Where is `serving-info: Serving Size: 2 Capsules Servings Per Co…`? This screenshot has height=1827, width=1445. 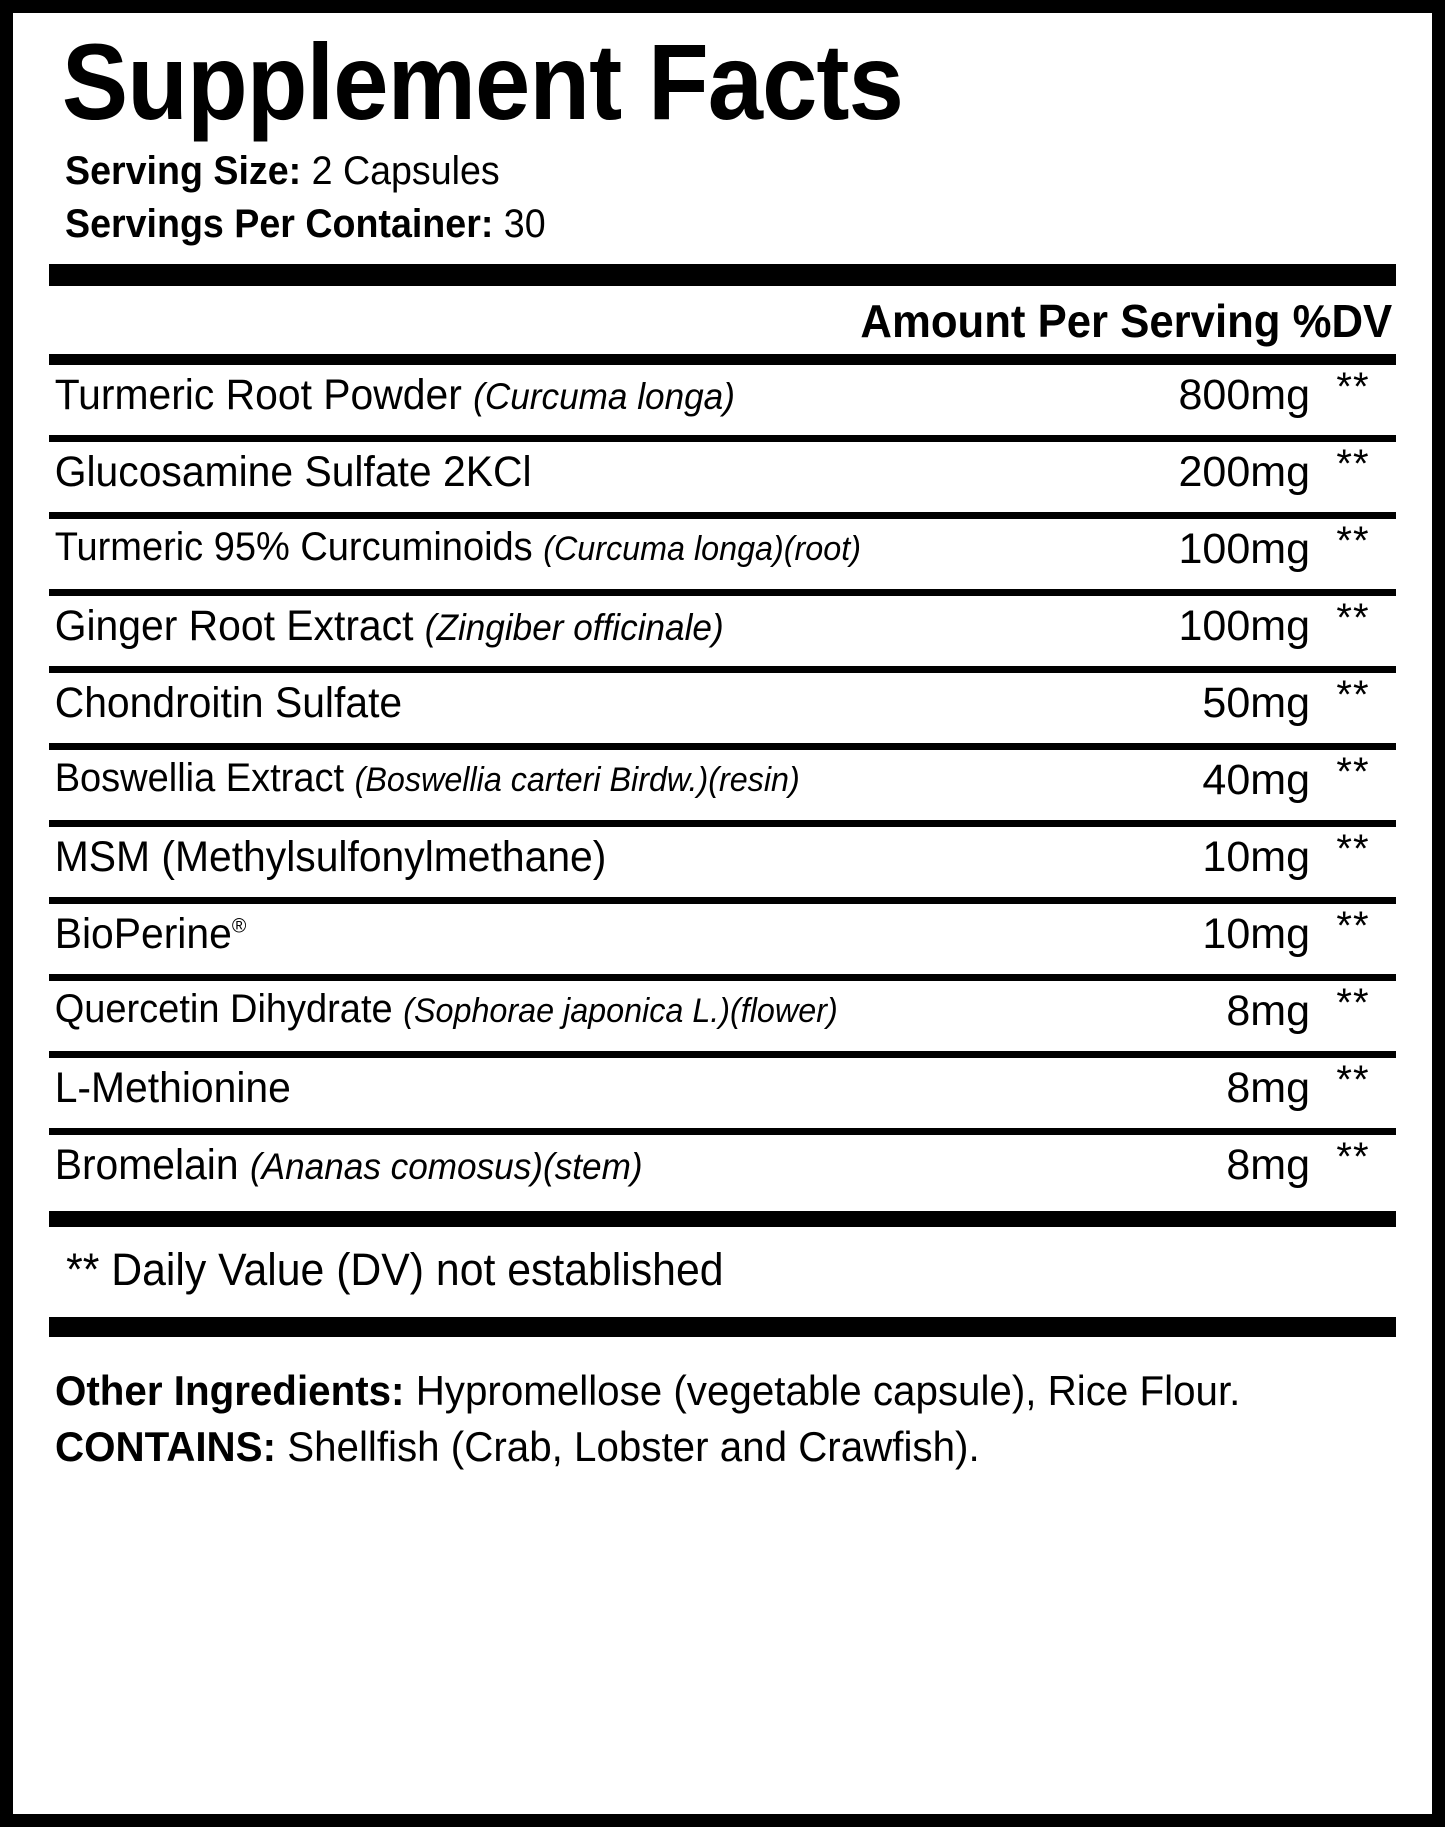 serving-info: Serving Size: 2 Capsules Servings Per Co… is located at coordinates (722, 198).